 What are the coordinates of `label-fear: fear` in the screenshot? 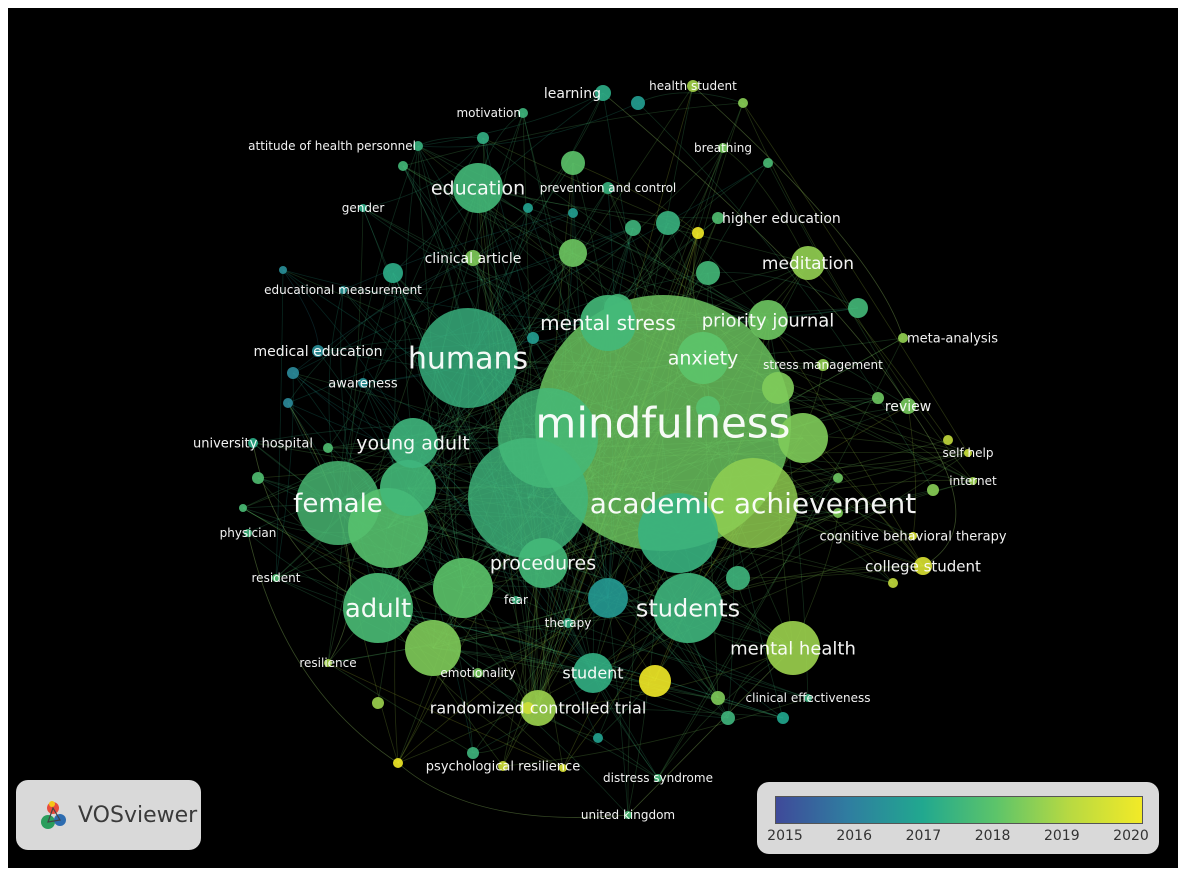 It's located at (516, 600).